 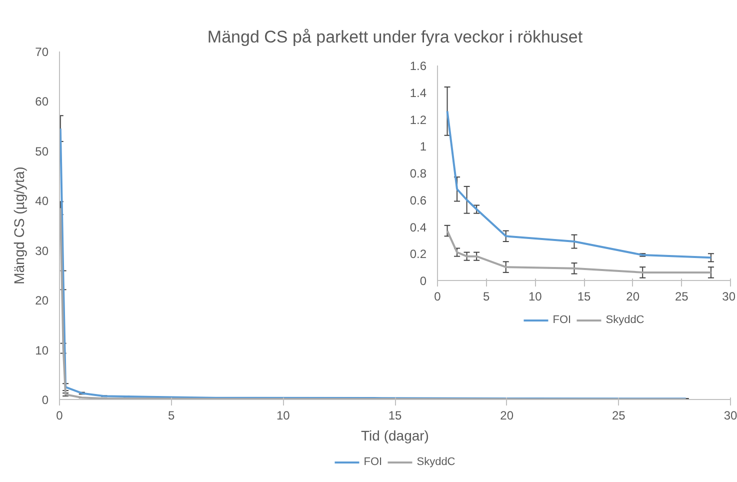 What do you see at coordinates (395, 37) in the screenshot?
I see `chart-title: Mängd CS på parkett under fyra veckor i rökhuset` at bounding box center [395, 37].